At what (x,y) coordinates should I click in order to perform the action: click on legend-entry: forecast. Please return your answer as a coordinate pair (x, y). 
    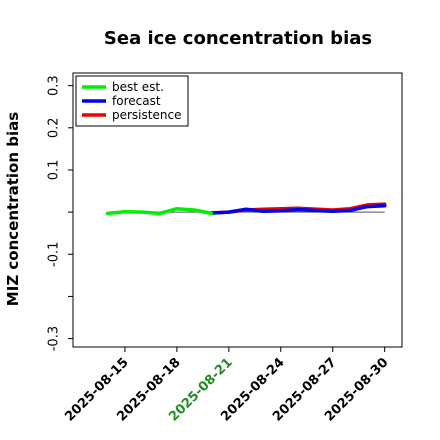
    Looking at the image, I should click on (136, 101).